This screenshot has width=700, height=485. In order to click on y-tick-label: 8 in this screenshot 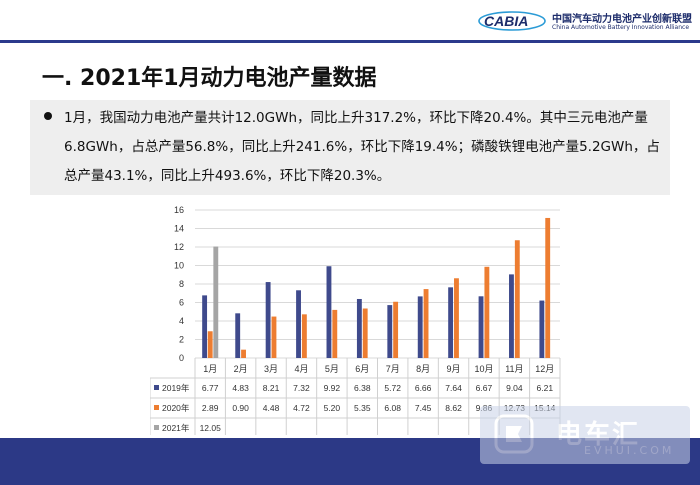, I will do `click(181, 284)`.